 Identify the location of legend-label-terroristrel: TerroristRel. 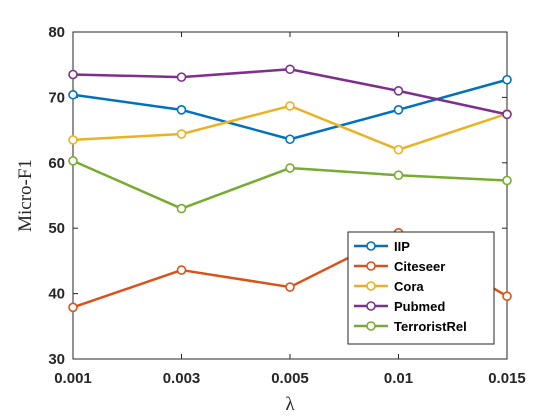
(430, 326).